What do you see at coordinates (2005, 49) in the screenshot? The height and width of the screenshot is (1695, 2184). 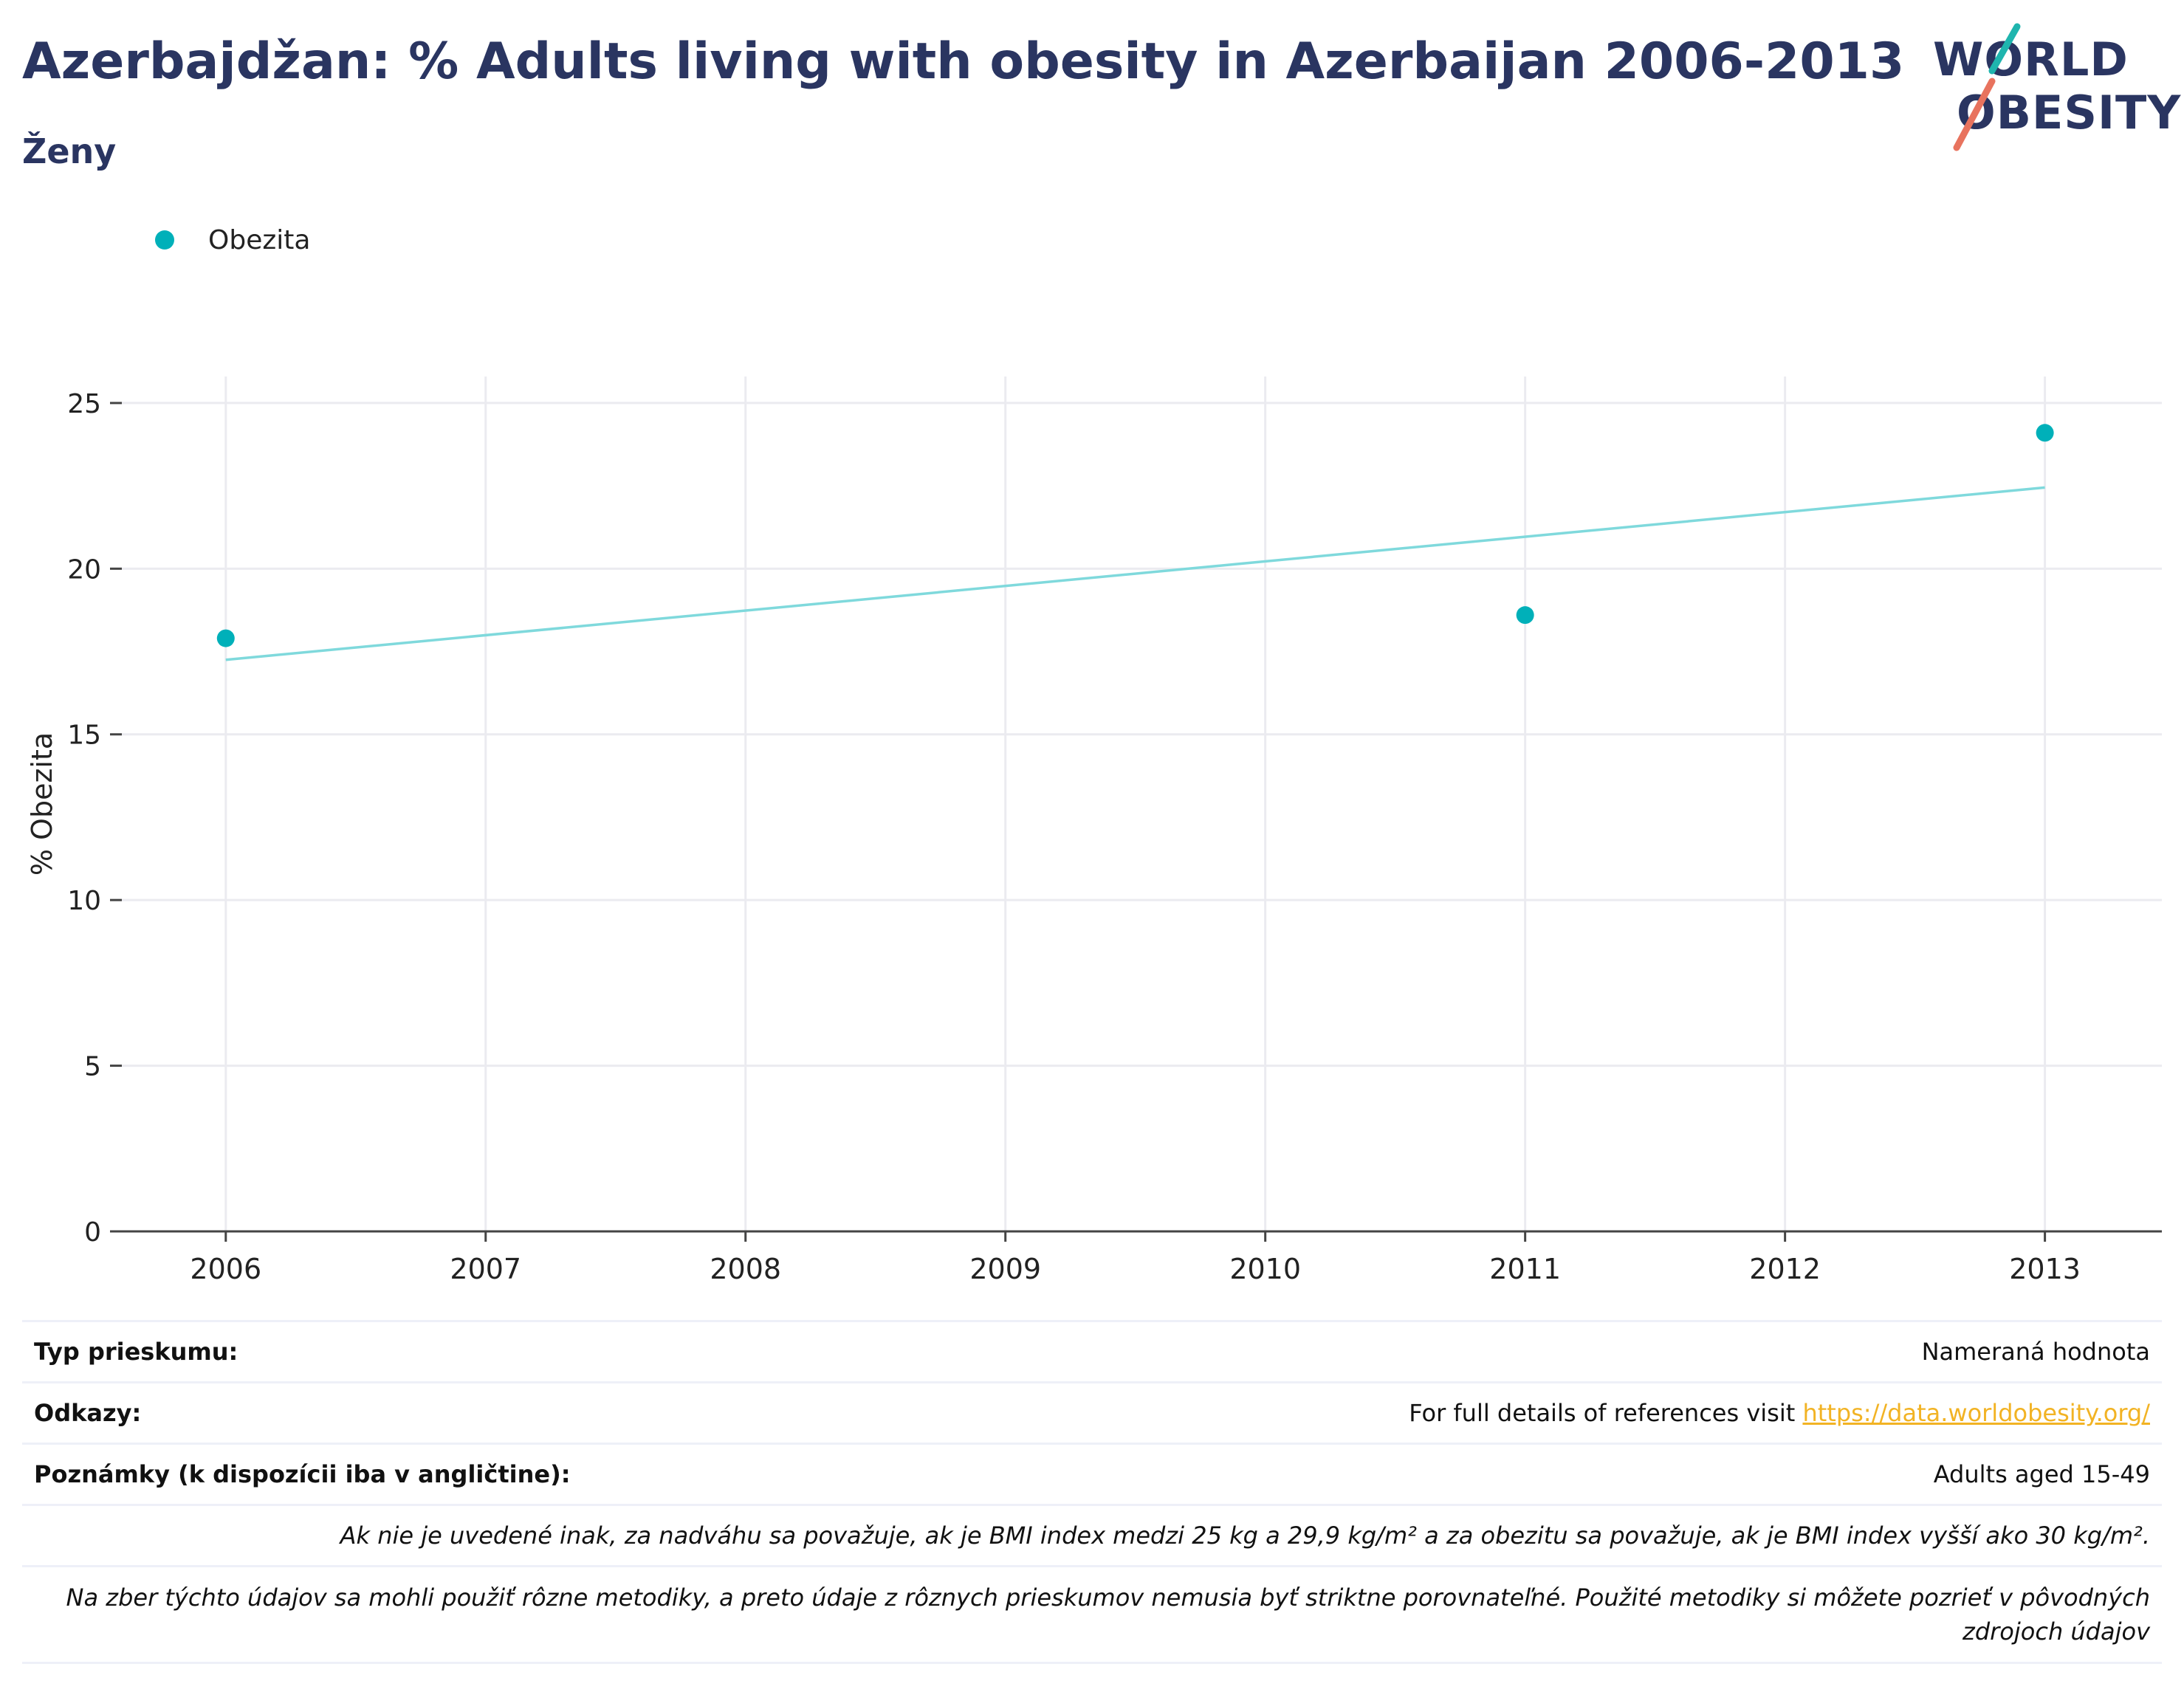 I see `logo-slash-teal` at bounding box center [2005, 49].